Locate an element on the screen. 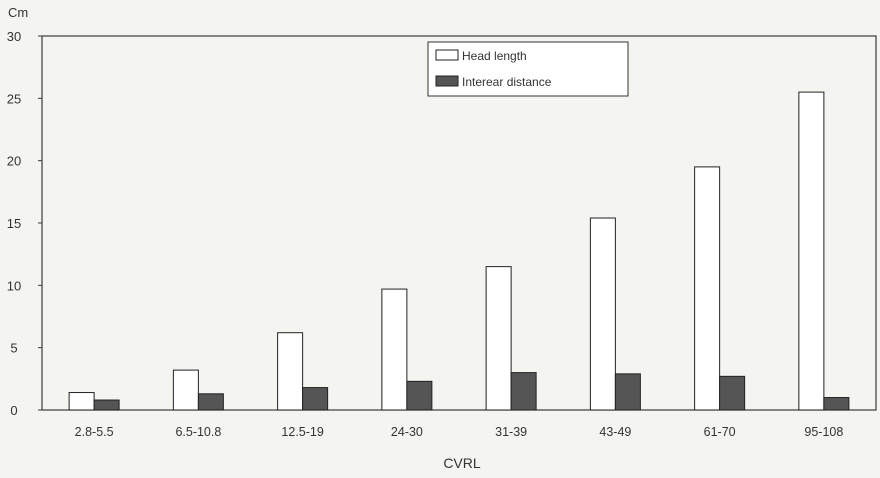 This screenshot has height=478, width=880. legend-label-head-length: Head length is located at coordinates (494, 56).